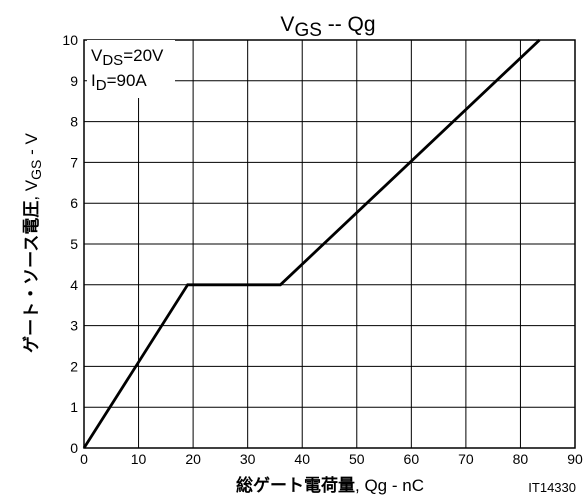 Image resolution: width=587 pixels, height=502 pixels. What do you see at coordinates (74, 81) in the screenshot?
I see `y-tick-label: 9` at bounding box center [74, 81].